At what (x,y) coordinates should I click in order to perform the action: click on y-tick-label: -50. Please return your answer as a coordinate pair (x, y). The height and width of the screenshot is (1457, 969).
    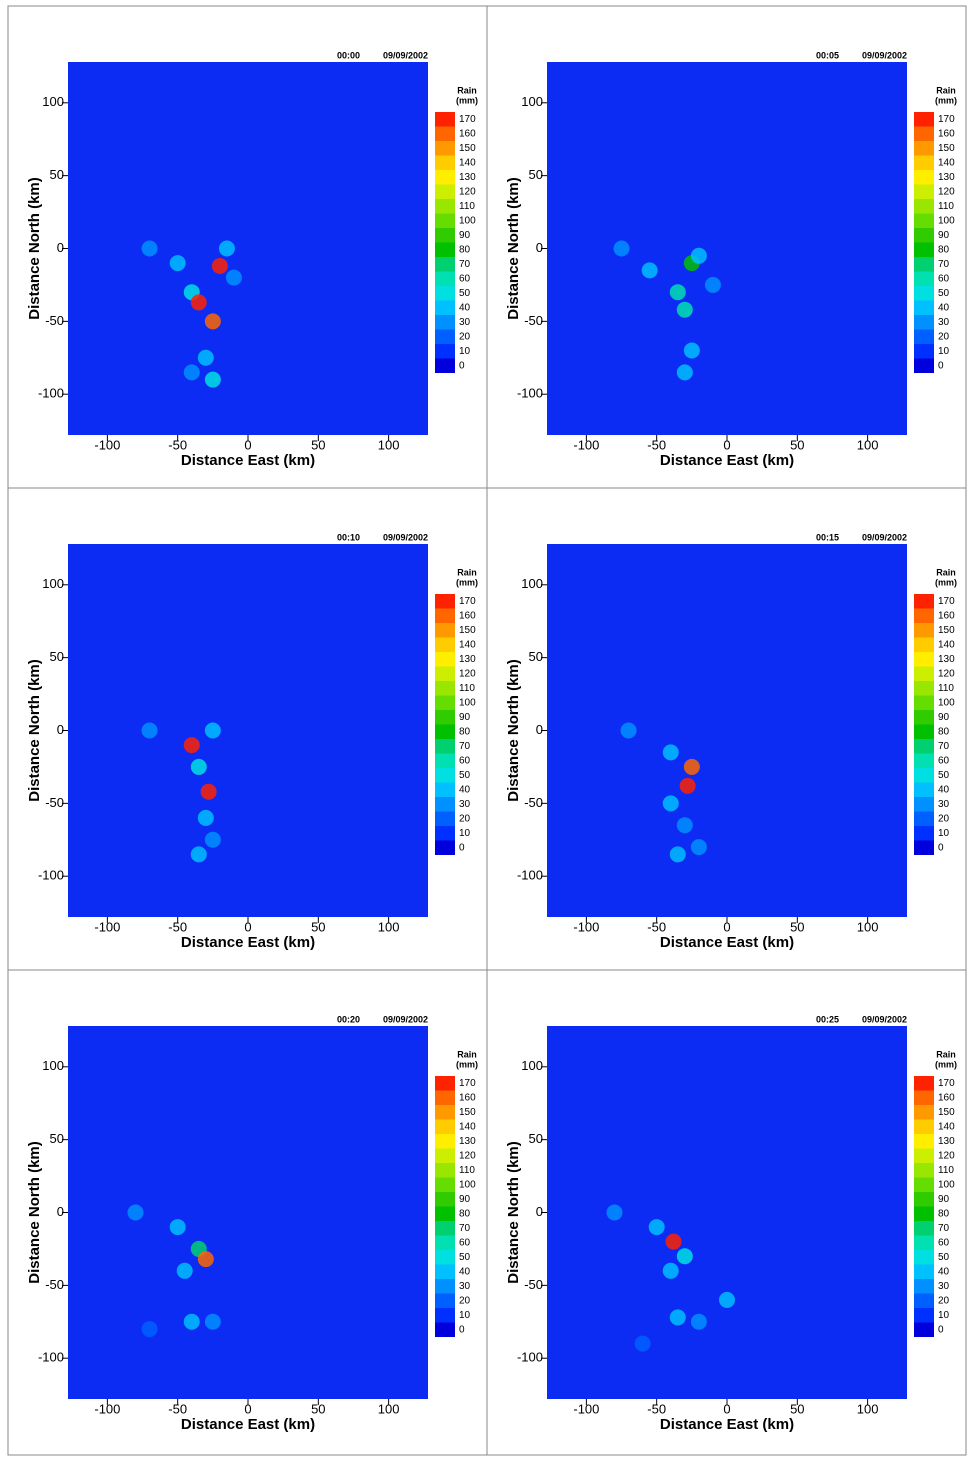
    Looking at the image, I should click on (54, 802).